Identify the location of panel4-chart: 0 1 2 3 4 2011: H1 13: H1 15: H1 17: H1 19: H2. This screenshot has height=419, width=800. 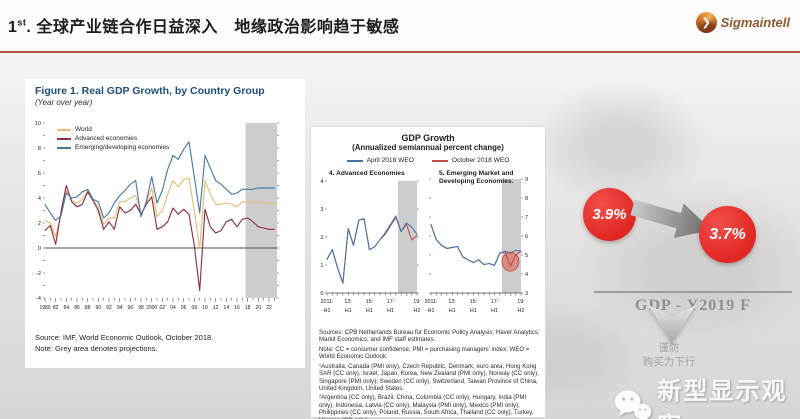
(370, 246).